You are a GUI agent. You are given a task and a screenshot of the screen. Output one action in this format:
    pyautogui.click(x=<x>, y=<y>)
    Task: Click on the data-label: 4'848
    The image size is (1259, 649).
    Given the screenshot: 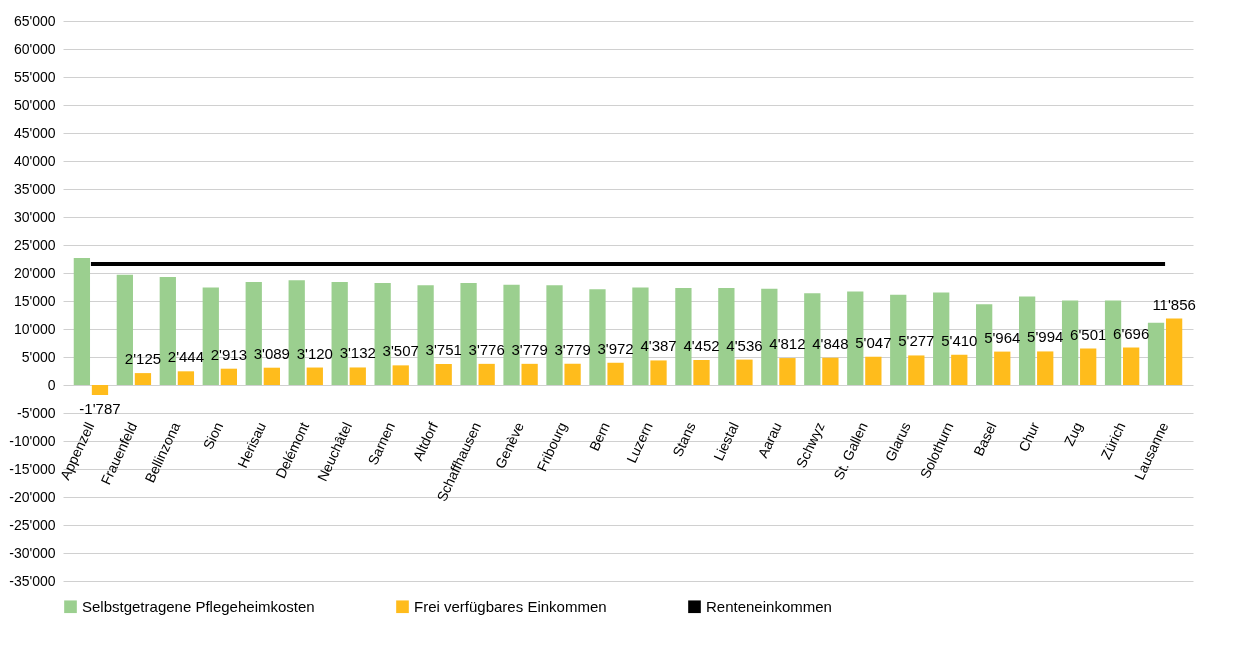 What is the action you would take?
    pyautogui.click(x=830, y=343)
    